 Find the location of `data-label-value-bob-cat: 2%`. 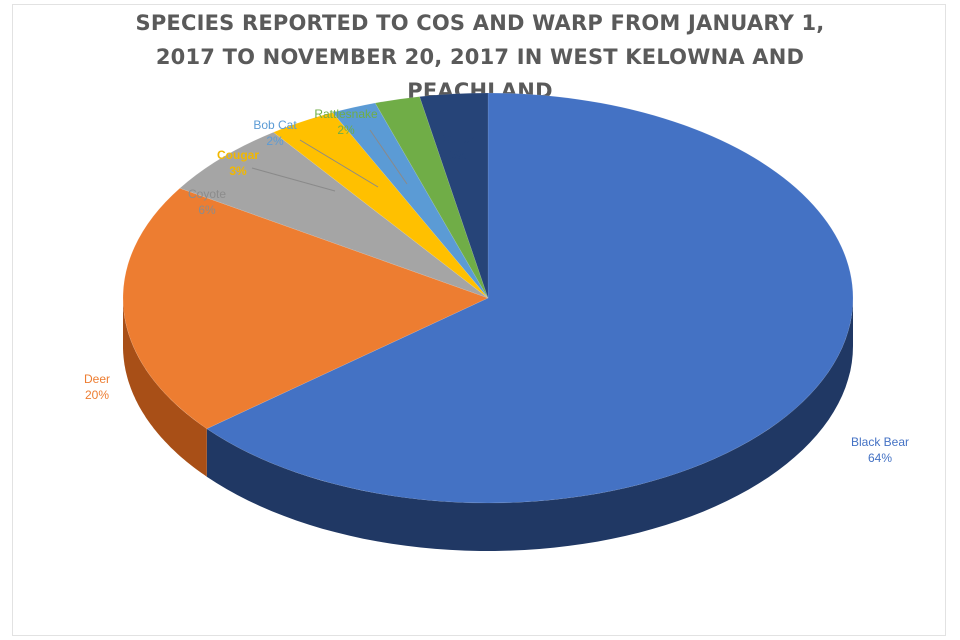

data-label-value-bob-cat: 2% is located at coordinates (275, 141).